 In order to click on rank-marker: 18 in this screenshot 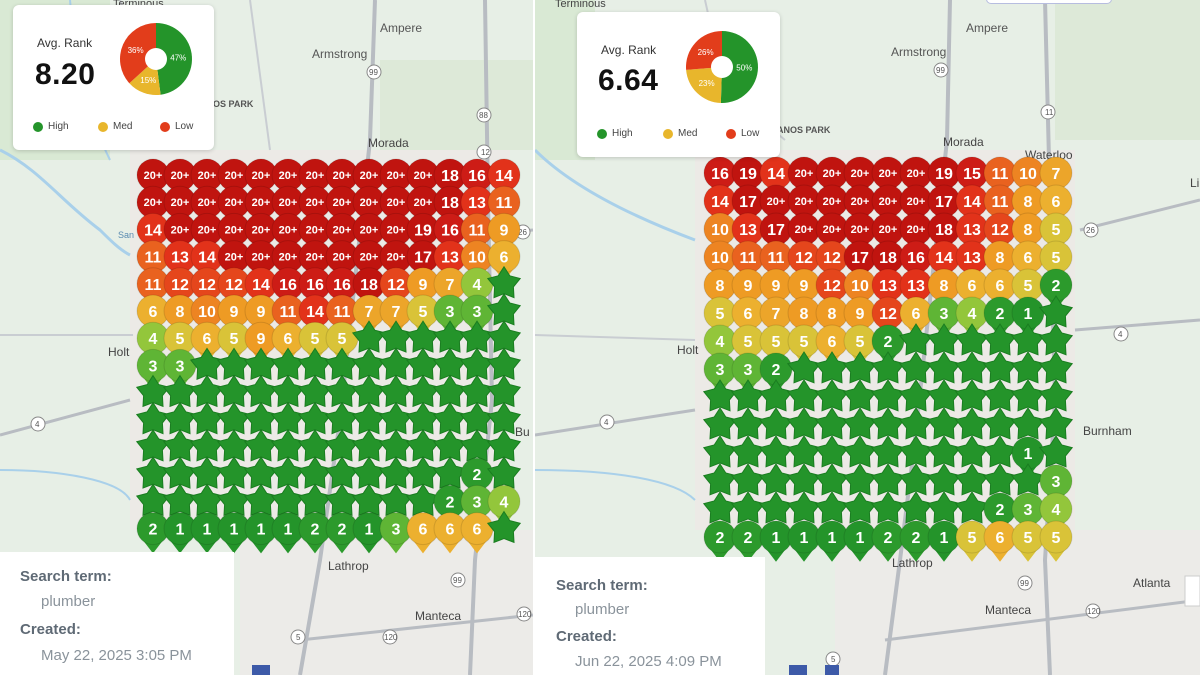, I will do `click(888, 261)`.